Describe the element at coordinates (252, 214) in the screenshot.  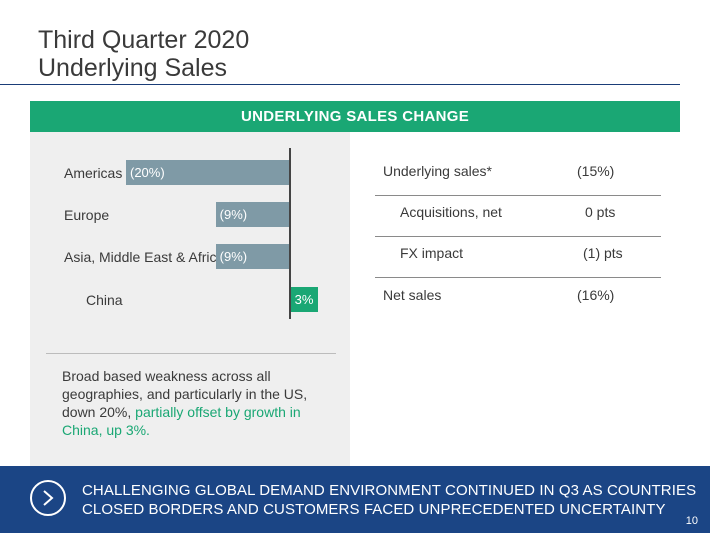
I see `bar-europe: (9%)` at that location.